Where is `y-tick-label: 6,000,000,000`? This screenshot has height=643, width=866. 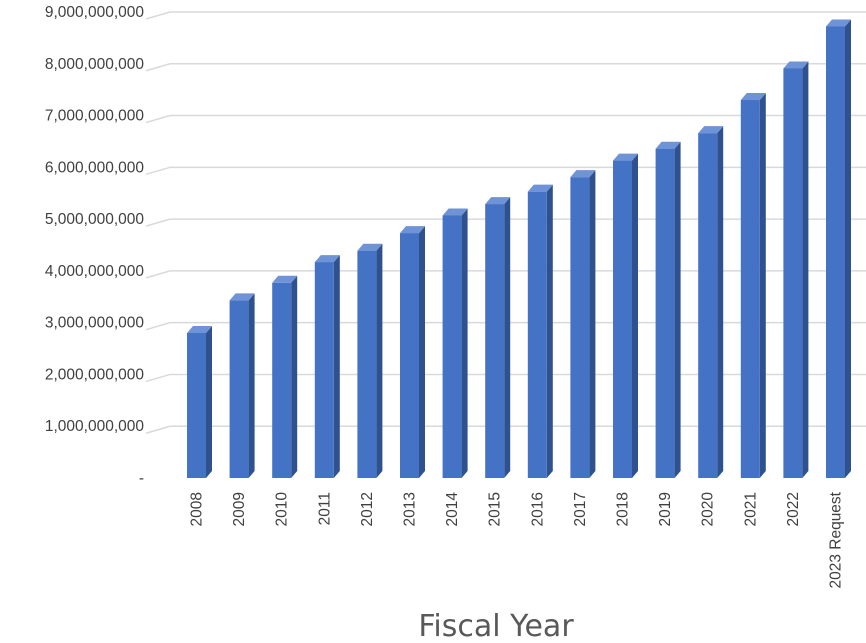 y-tick-label: 6,000,000,000 is located at coordinates (95, 167).